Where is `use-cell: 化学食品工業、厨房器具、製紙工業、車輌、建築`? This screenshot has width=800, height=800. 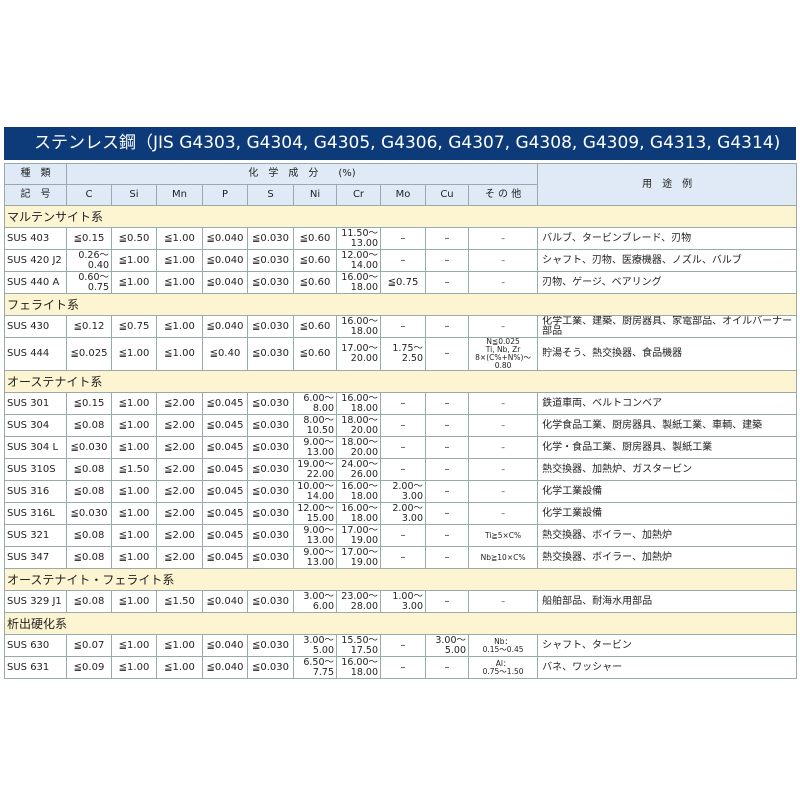
use-cell: 化学食品工業、厨房器具、製紙工業、車輌、建築 is located at coordinates (667, 425).